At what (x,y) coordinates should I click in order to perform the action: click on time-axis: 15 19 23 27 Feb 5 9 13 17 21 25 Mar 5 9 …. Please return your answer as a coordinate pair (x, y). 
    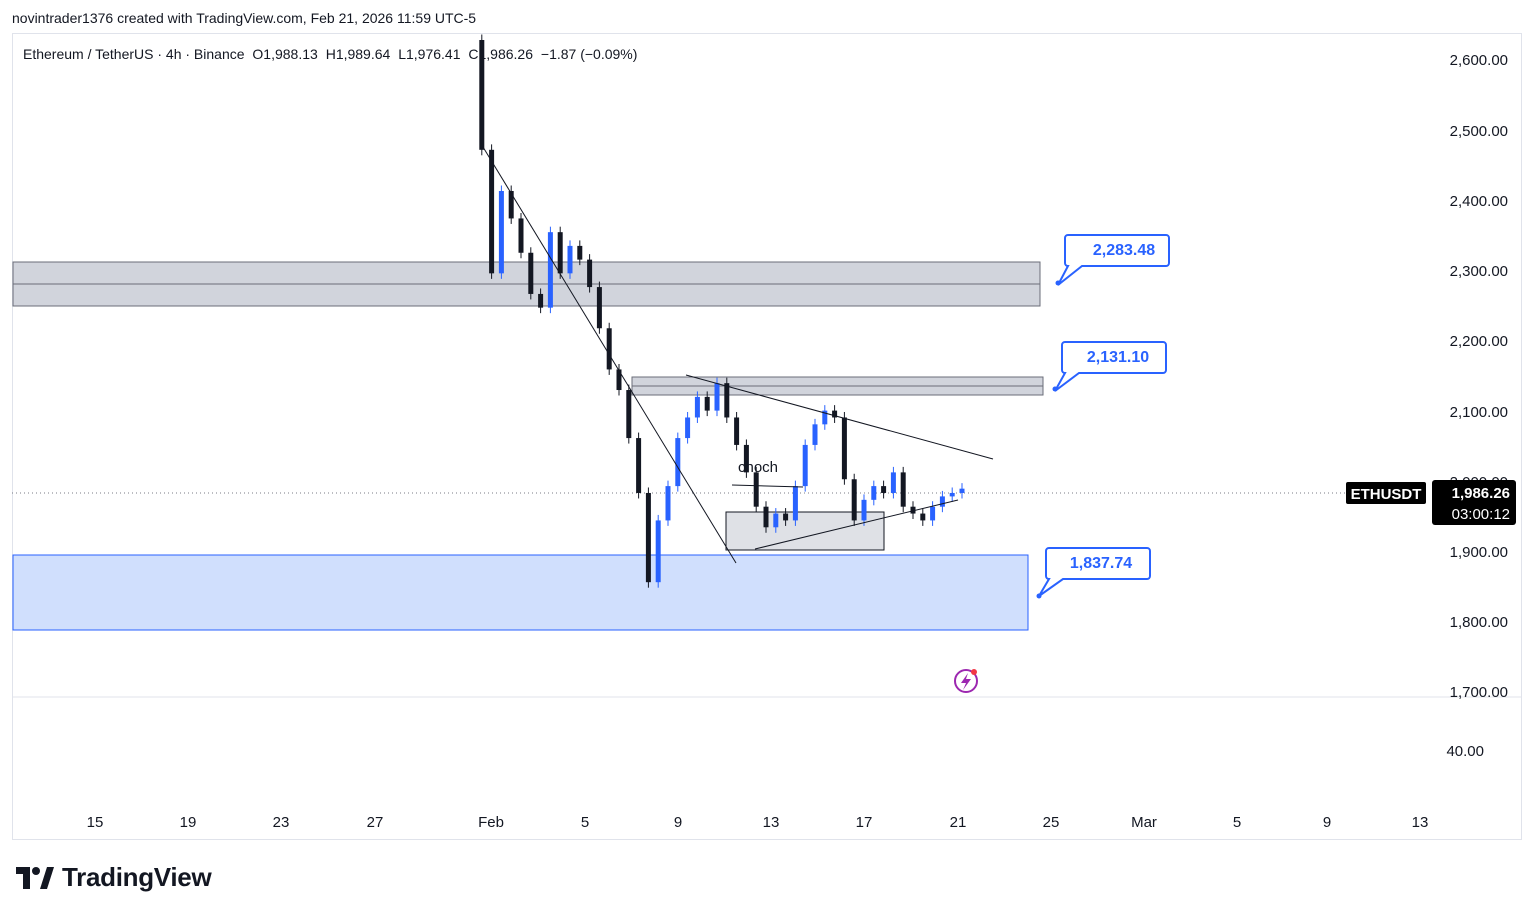
    Looking at the image, I should click on (758, 822).